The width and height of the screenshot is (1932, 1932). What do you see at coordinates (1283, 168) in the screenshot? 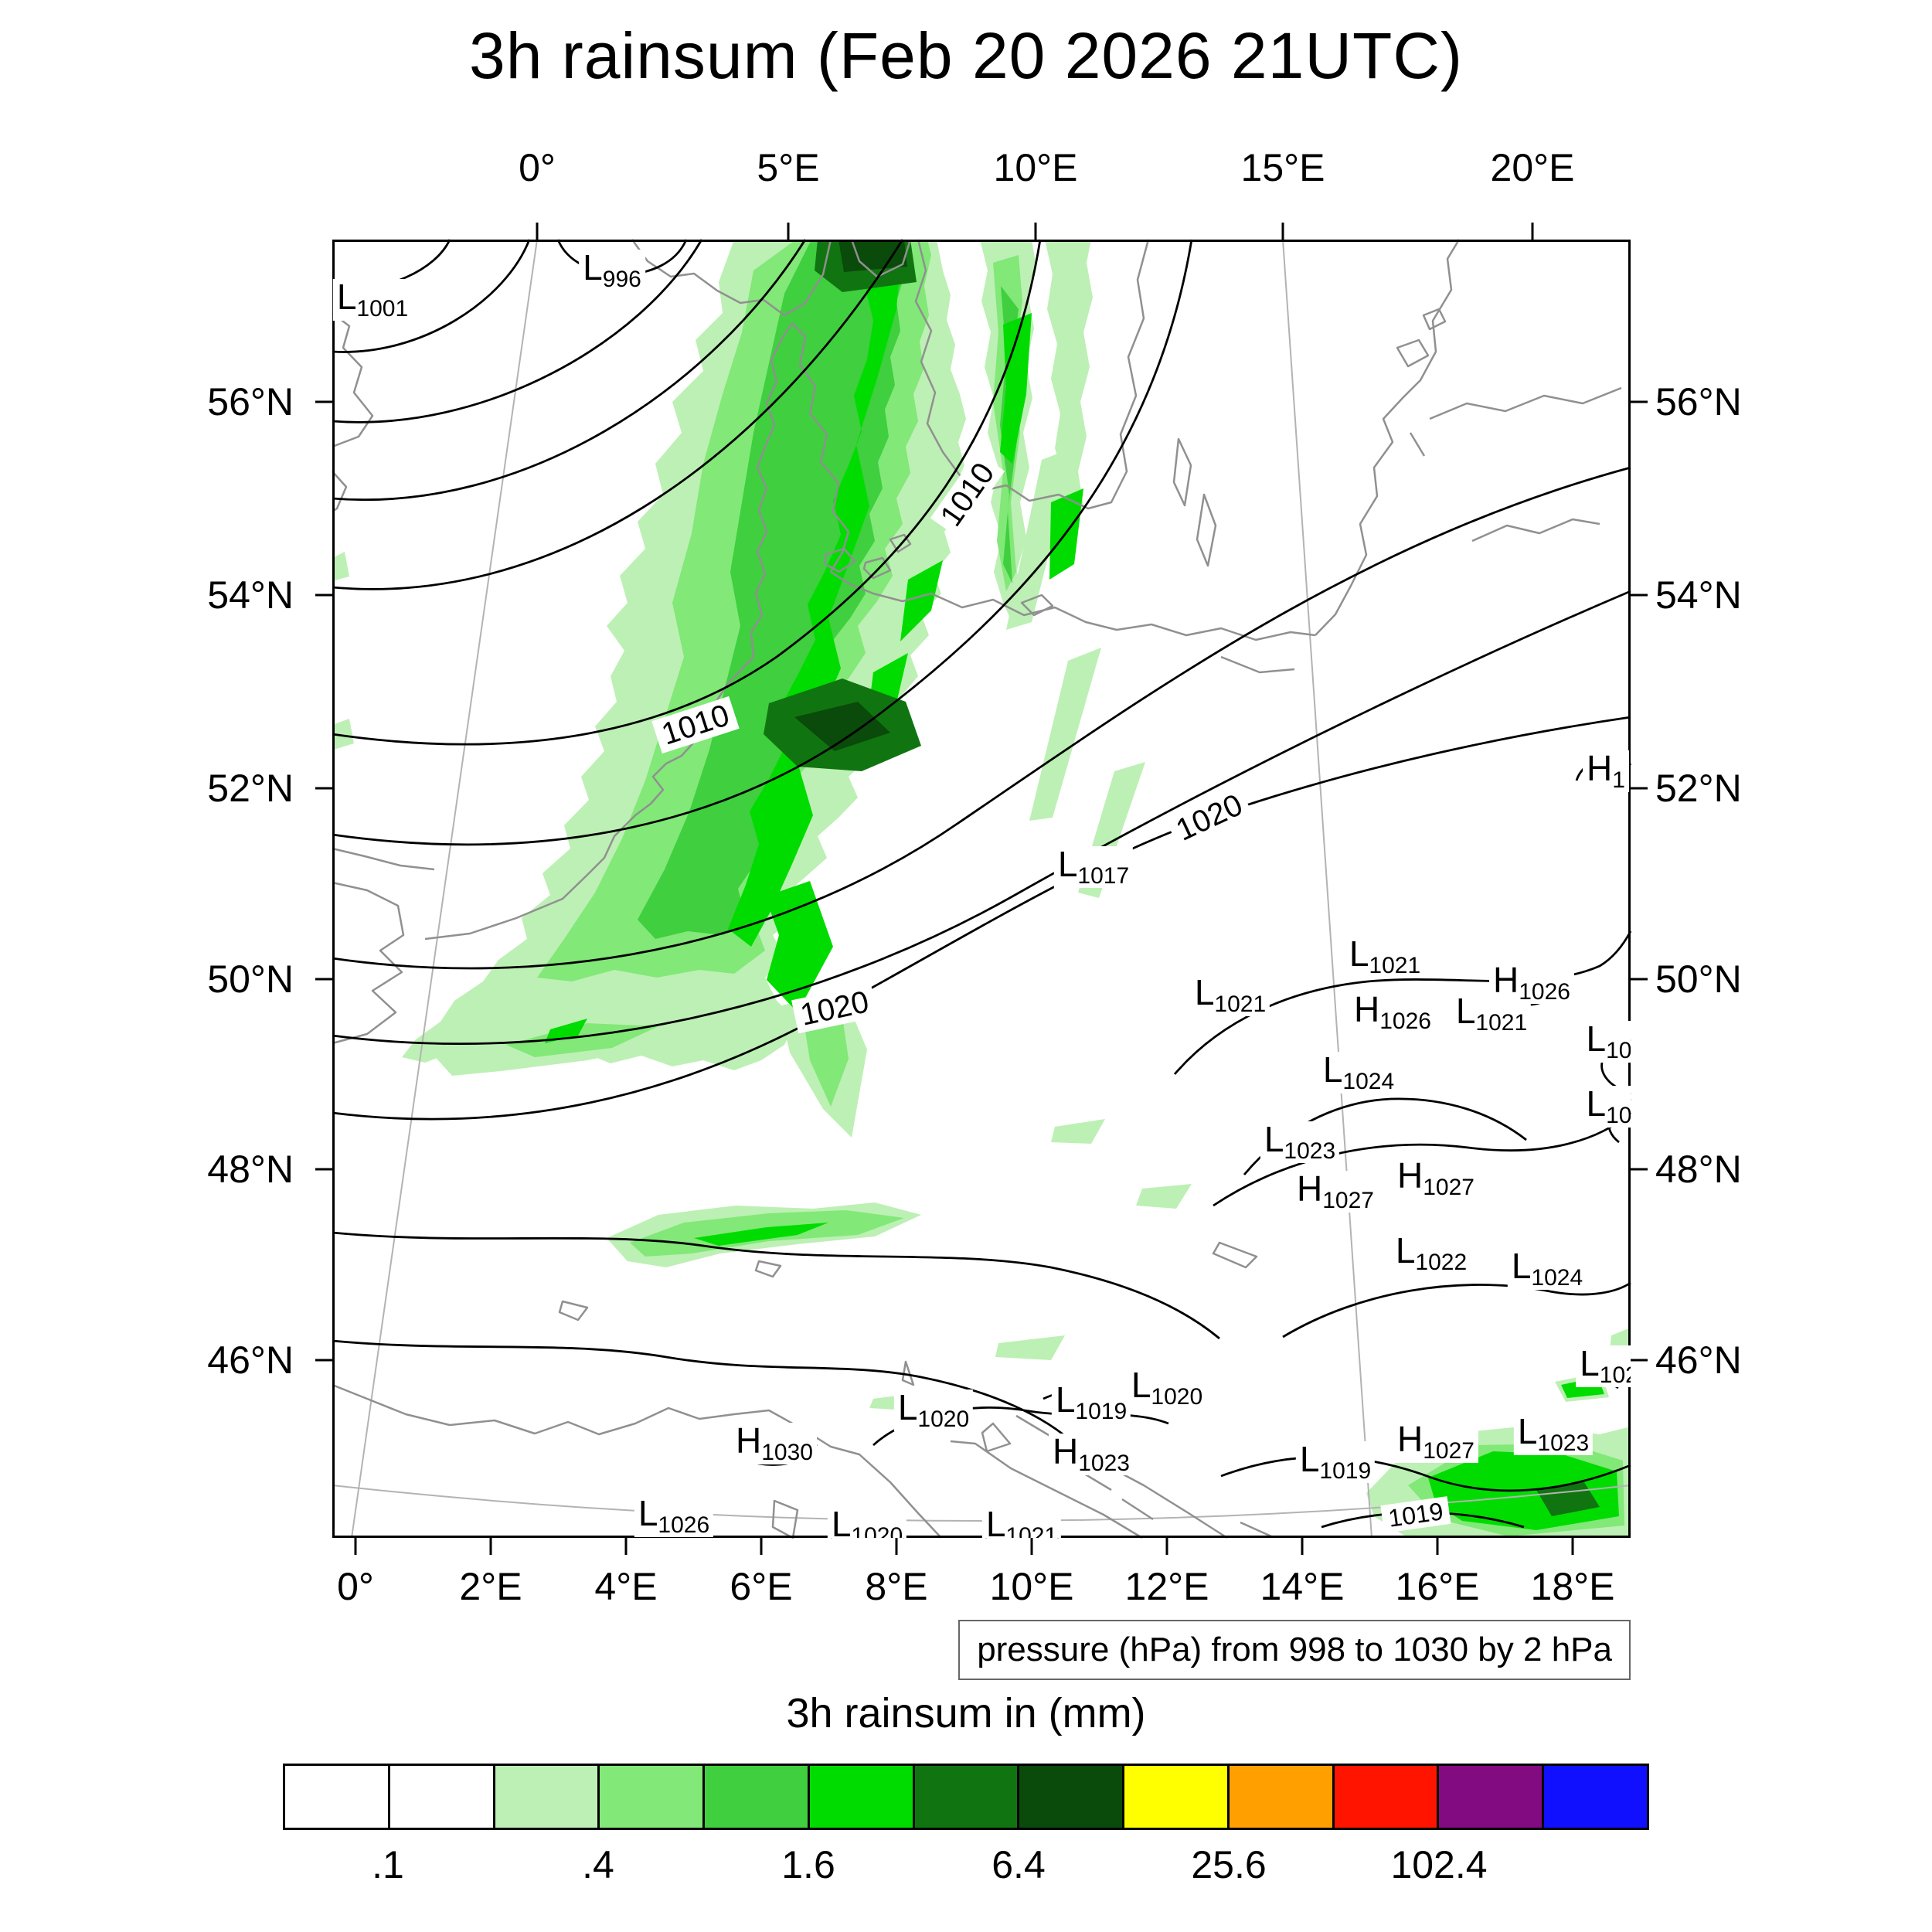
I see `axis-label-top: 15°E` at bounding box center [1283, 168].